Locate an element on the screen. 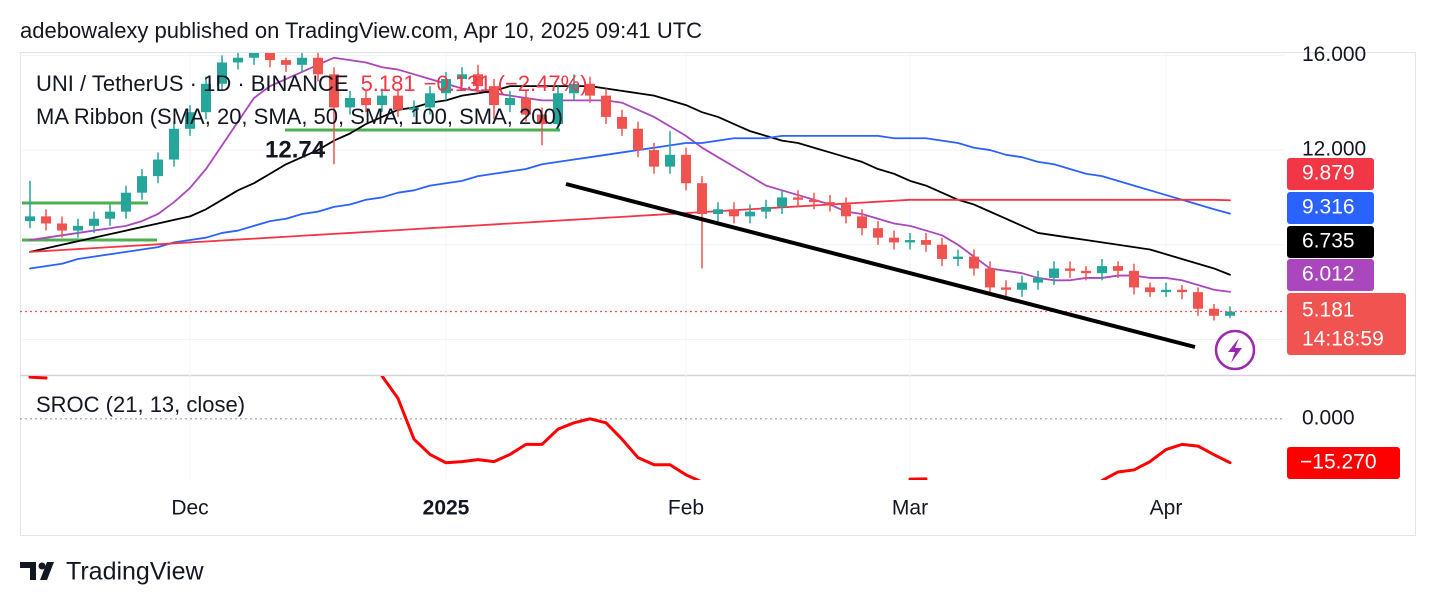 The height and width of the screenshot is (606, 1436). drawn-label: 12.74 is located at coordinates (295, 149).